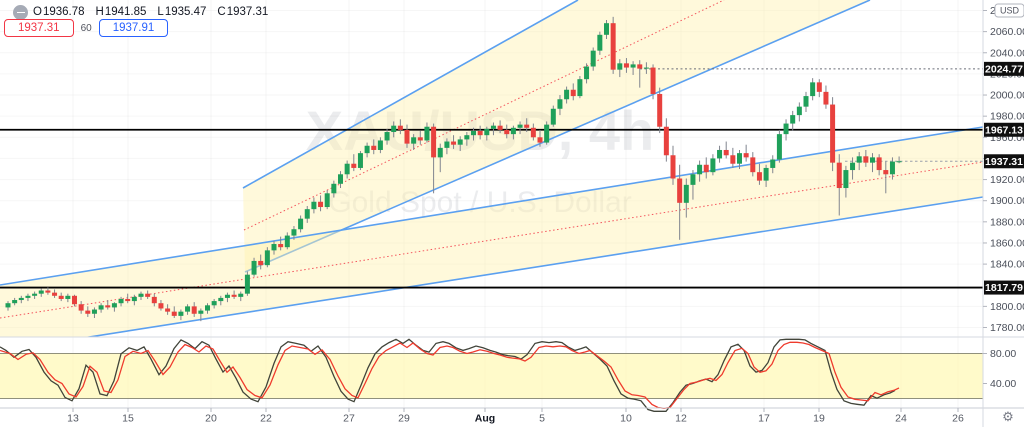  I want to click on svg-text: Aug, so click(485, 419).